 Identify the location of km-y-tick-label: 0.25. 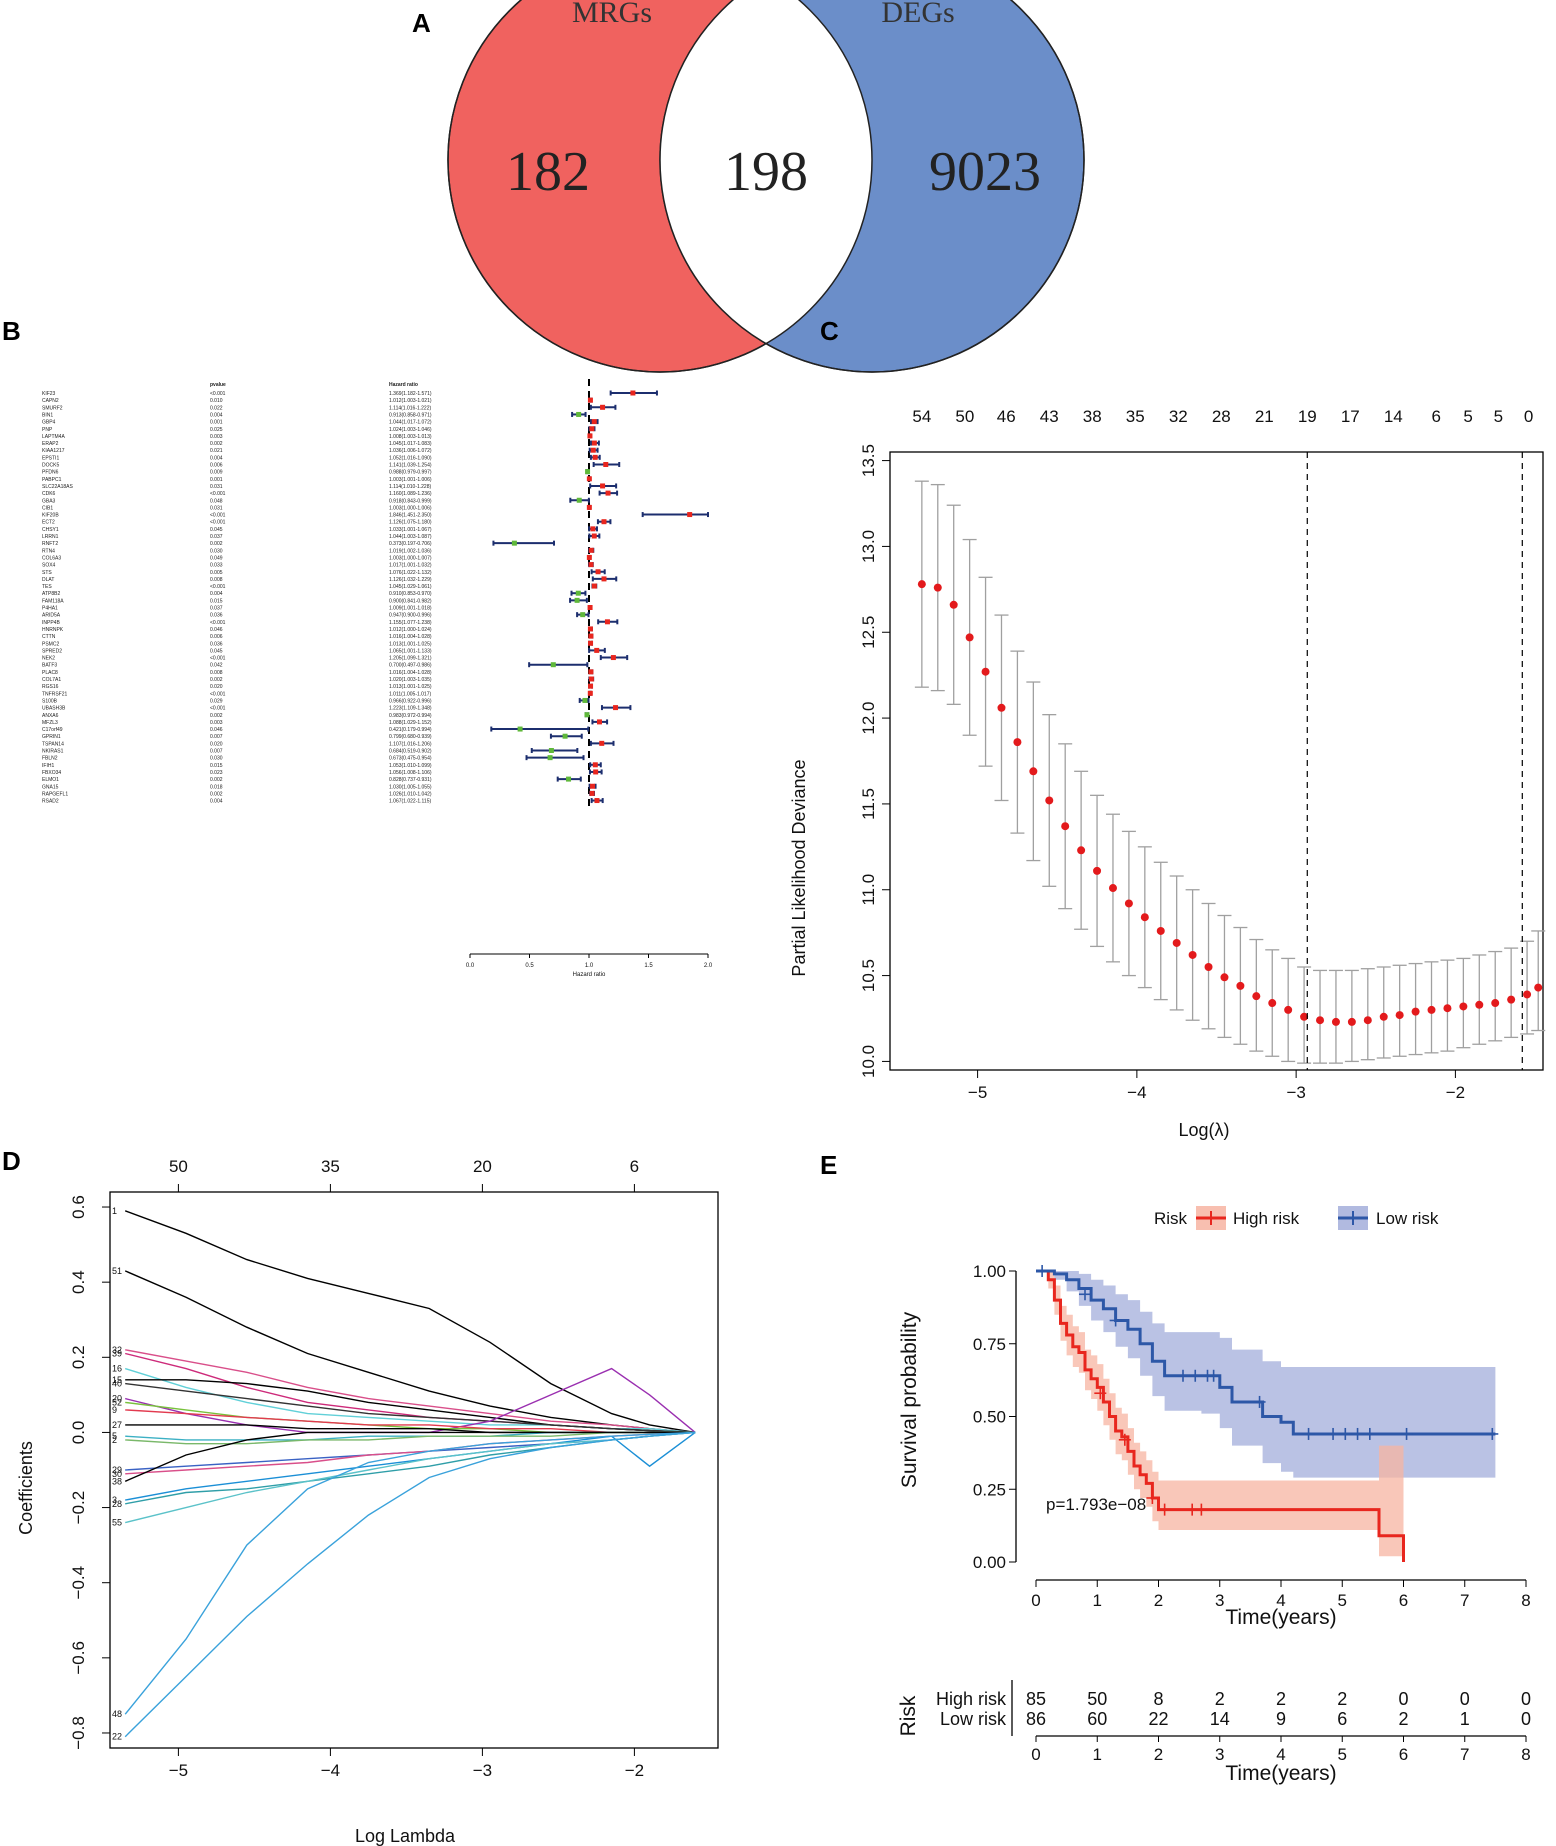
(989, 1489).